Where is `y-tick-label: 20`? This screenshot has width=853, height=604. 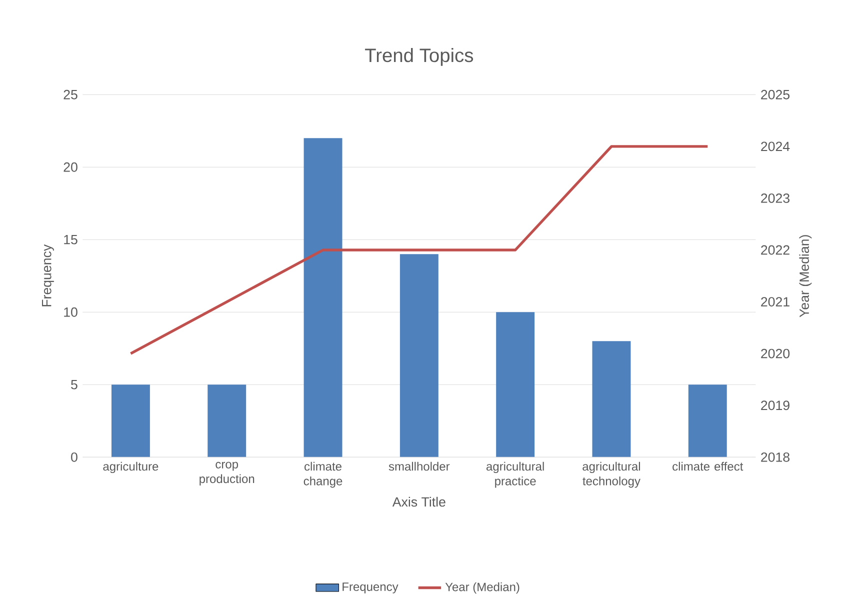 y-tick-label: 20 is located at coordinates (71, 167).